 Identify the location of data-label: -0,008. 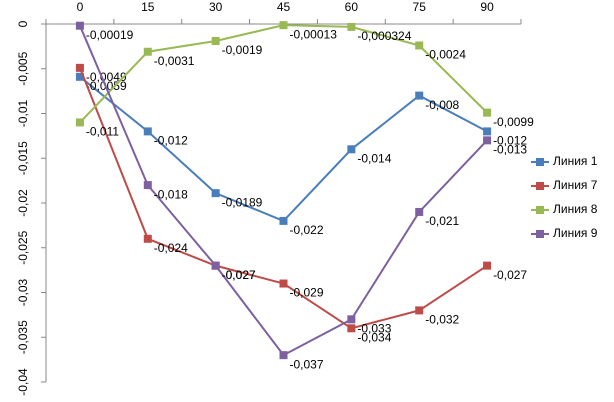
(442, 105).